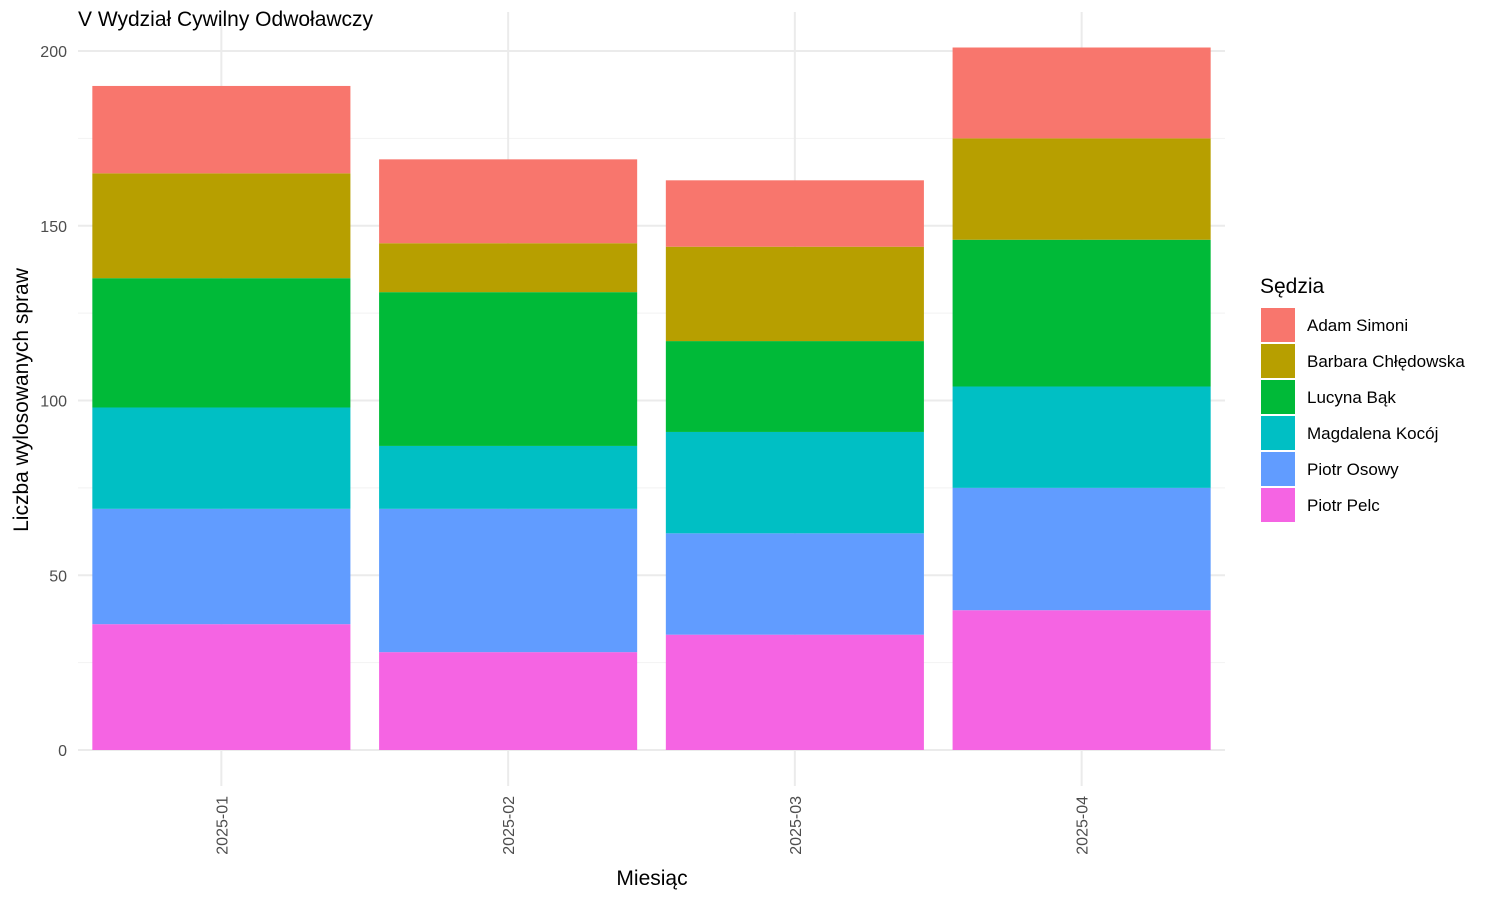 The height and width of the screenshot is (900, 1500). What do you see at coordinates (1372, 433) in the screenshot?
I see `legend-label: Magdalena Kocój` at bounding box center [1372, 433].